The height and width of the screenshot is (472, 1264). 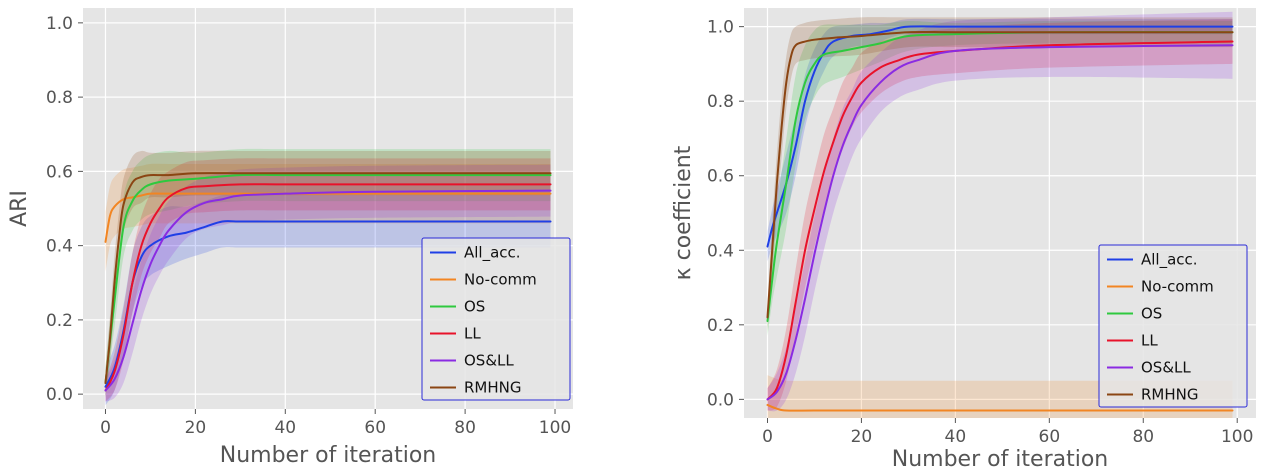 I want to click on y-axis-label: ARI, so click(x=19, y=208).